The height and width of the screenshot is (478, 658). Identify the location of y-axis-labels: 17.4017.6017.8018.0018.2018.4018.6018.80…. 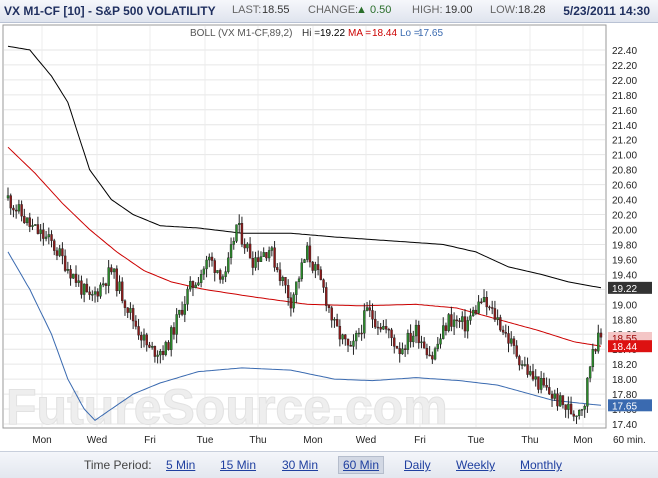
(624, 238).